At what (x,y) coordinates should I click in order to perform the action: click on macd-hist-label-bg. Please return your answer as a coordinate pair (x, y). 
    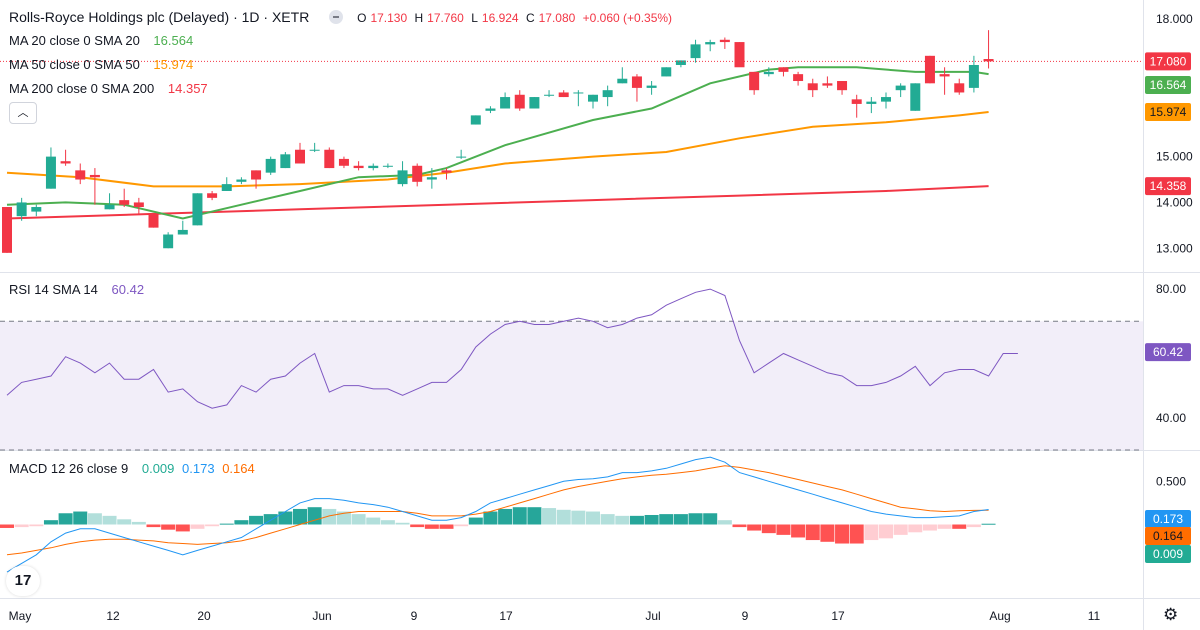
    Looking at the image, I should click on (1168, 554).